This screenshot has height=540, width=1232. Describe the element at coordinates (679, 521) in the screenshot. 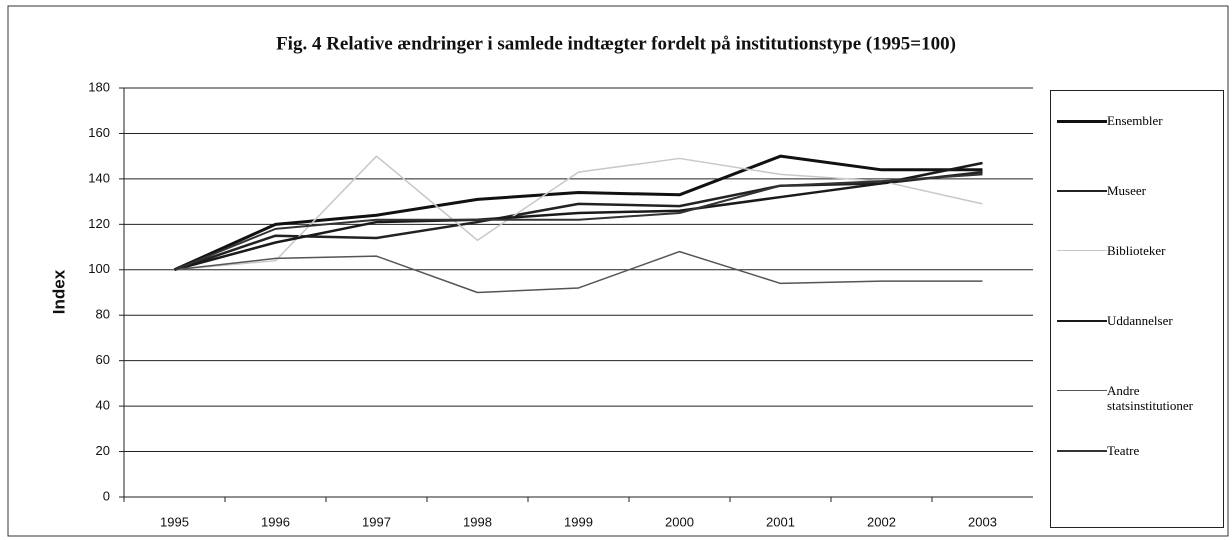

I see `x-tick-label: 2000` at that location.